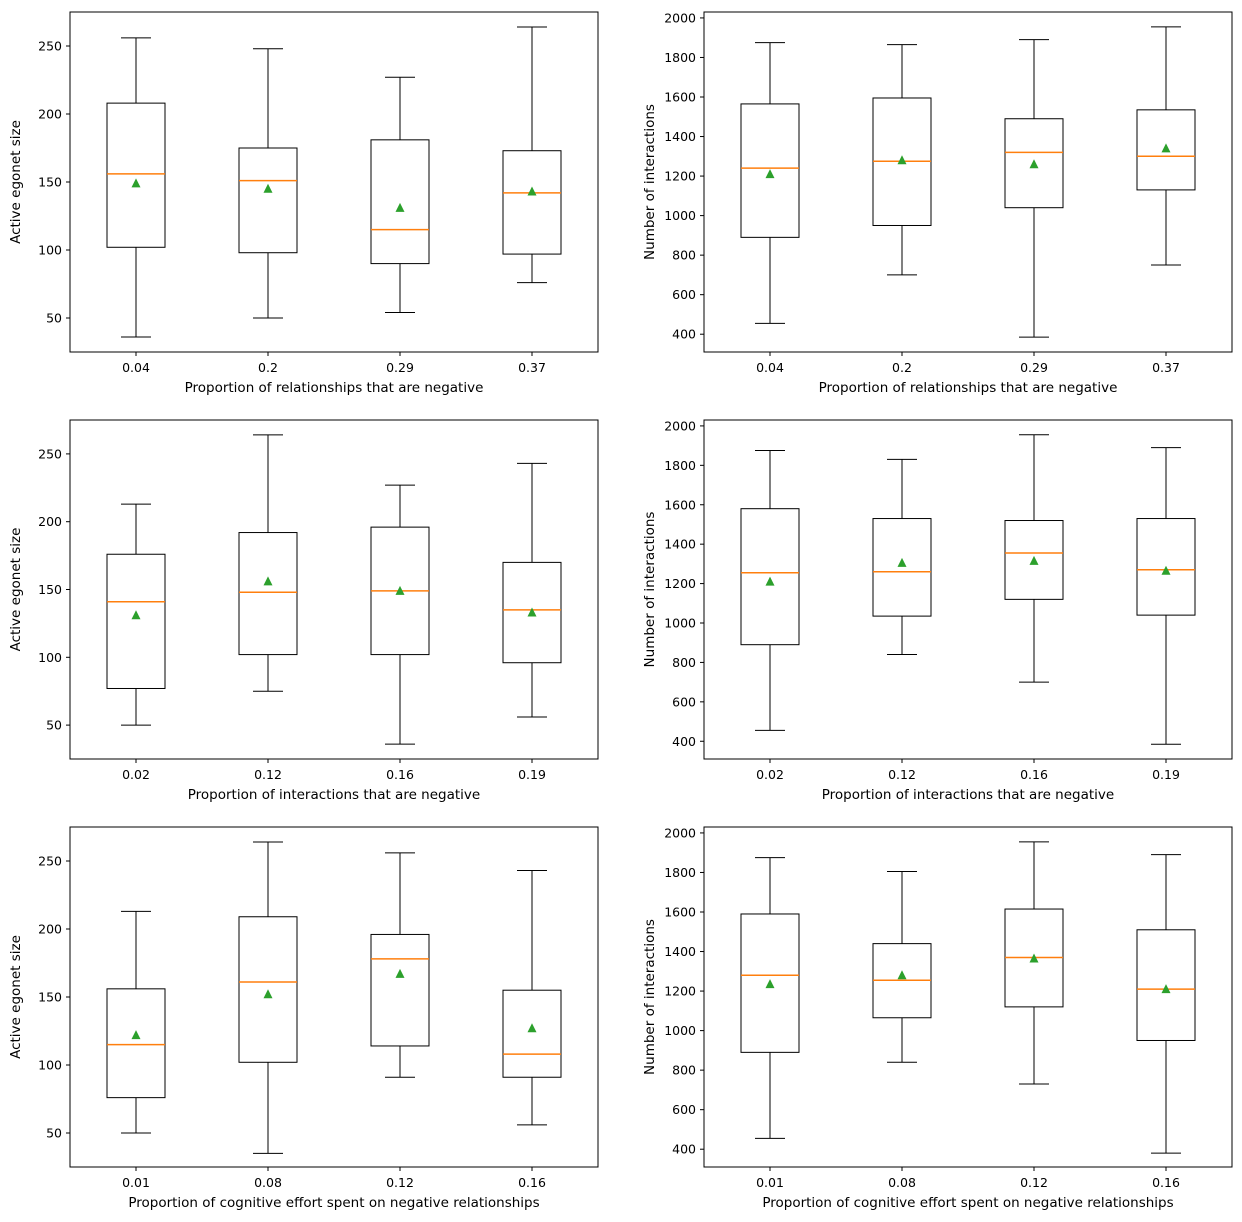 The width and height of the screenshot is (1242, 1222). I want to click on y-tick-label: 200, so click(50, 521).